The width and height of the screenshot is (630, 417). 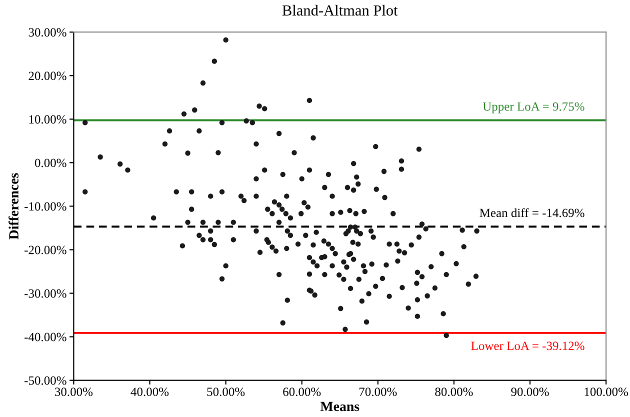 What do you see at coordinates (226, 392) in the screenshot?
I see `x-tick-label: 50.00%` at bounding box center [226, 392].